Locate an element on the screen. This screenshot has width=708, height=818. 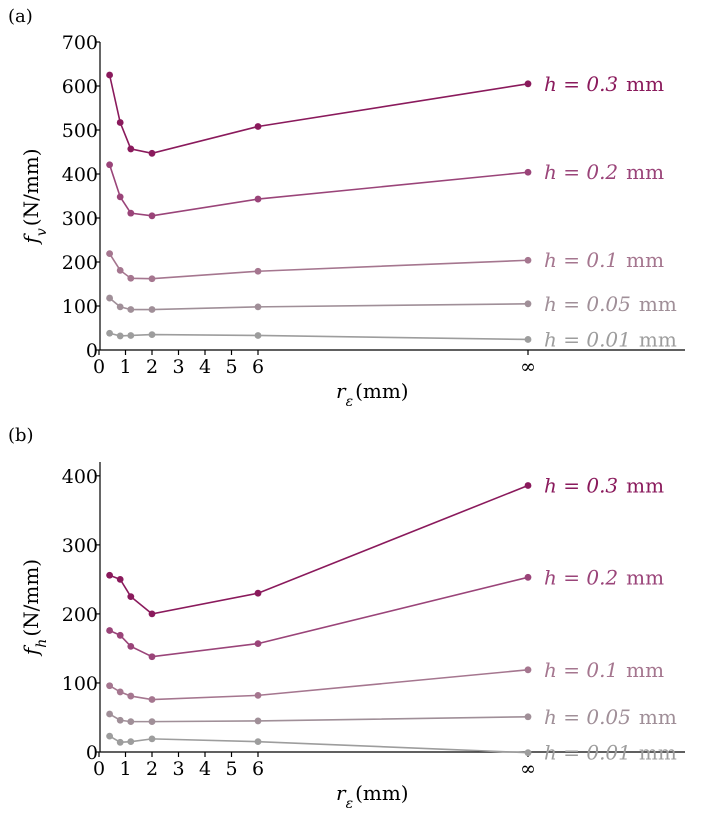
series-label: h = 0.05 mm is located at coordinates (610, 717).